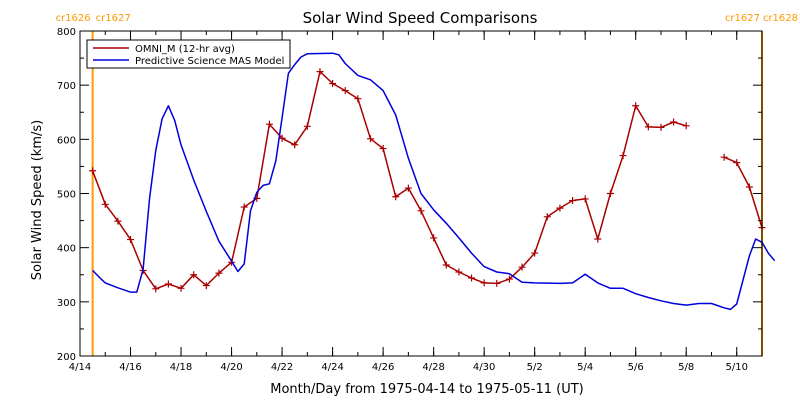 Image resolution: width=800 pixels, height=400 pixels. I want to click on legend-box, so click(188, 54).